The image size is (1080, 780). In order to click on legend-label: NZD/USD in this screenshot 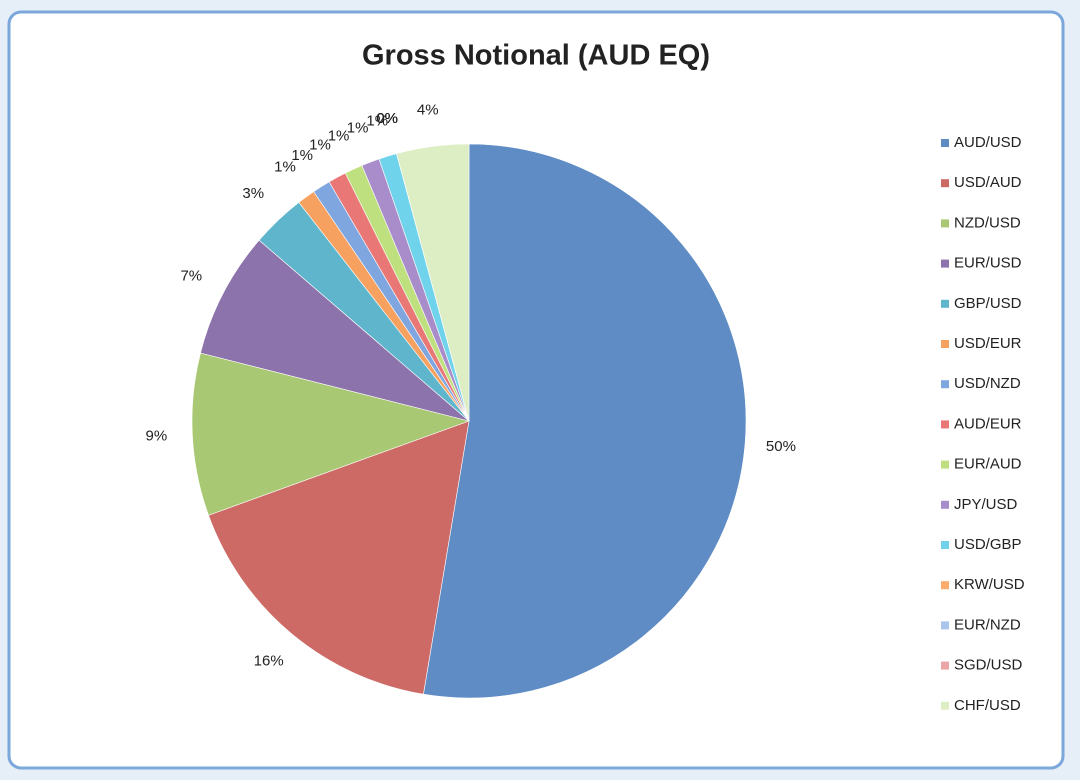, I will do `click(987, 222)`.